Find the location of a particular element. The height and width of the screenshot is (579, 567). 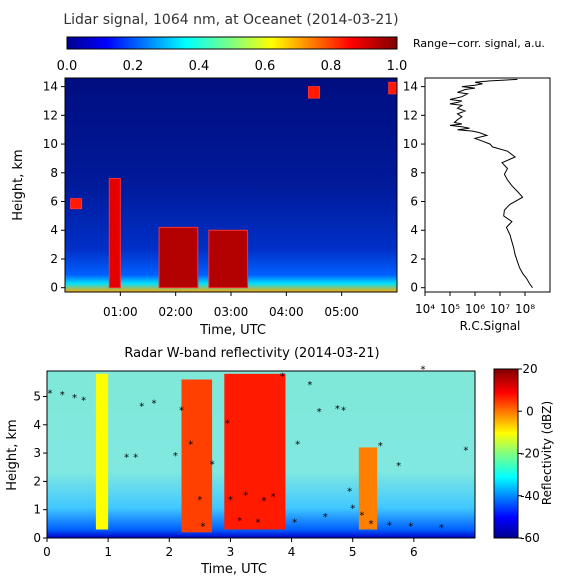

lidar-y-tick-label: 0 is located at coordinates (54, 288).